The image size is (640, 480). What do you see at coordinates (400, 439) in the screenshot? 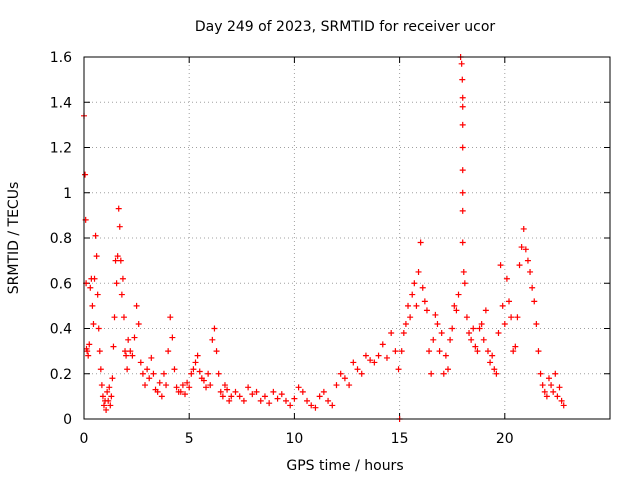
I see `x-tick-label: 15` at bounding box center [400, 439].